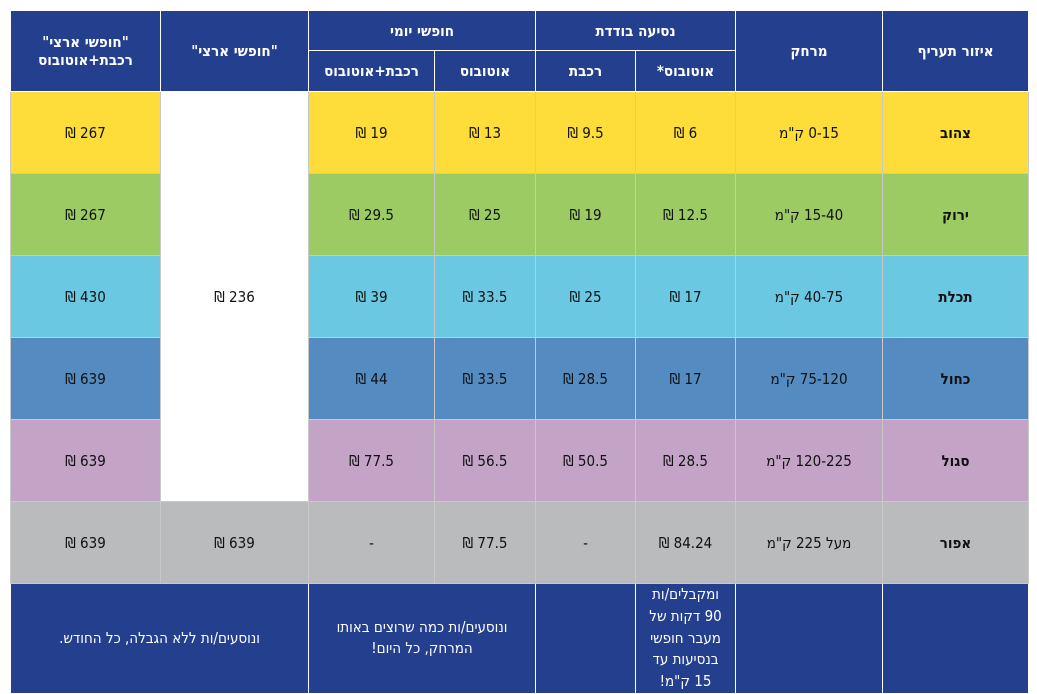 This screenshot has height=694, width=1037. Describe the element at coordinates (636, 30) in the screenshot. I see `header-single: נסיעה בודדת` at that location.